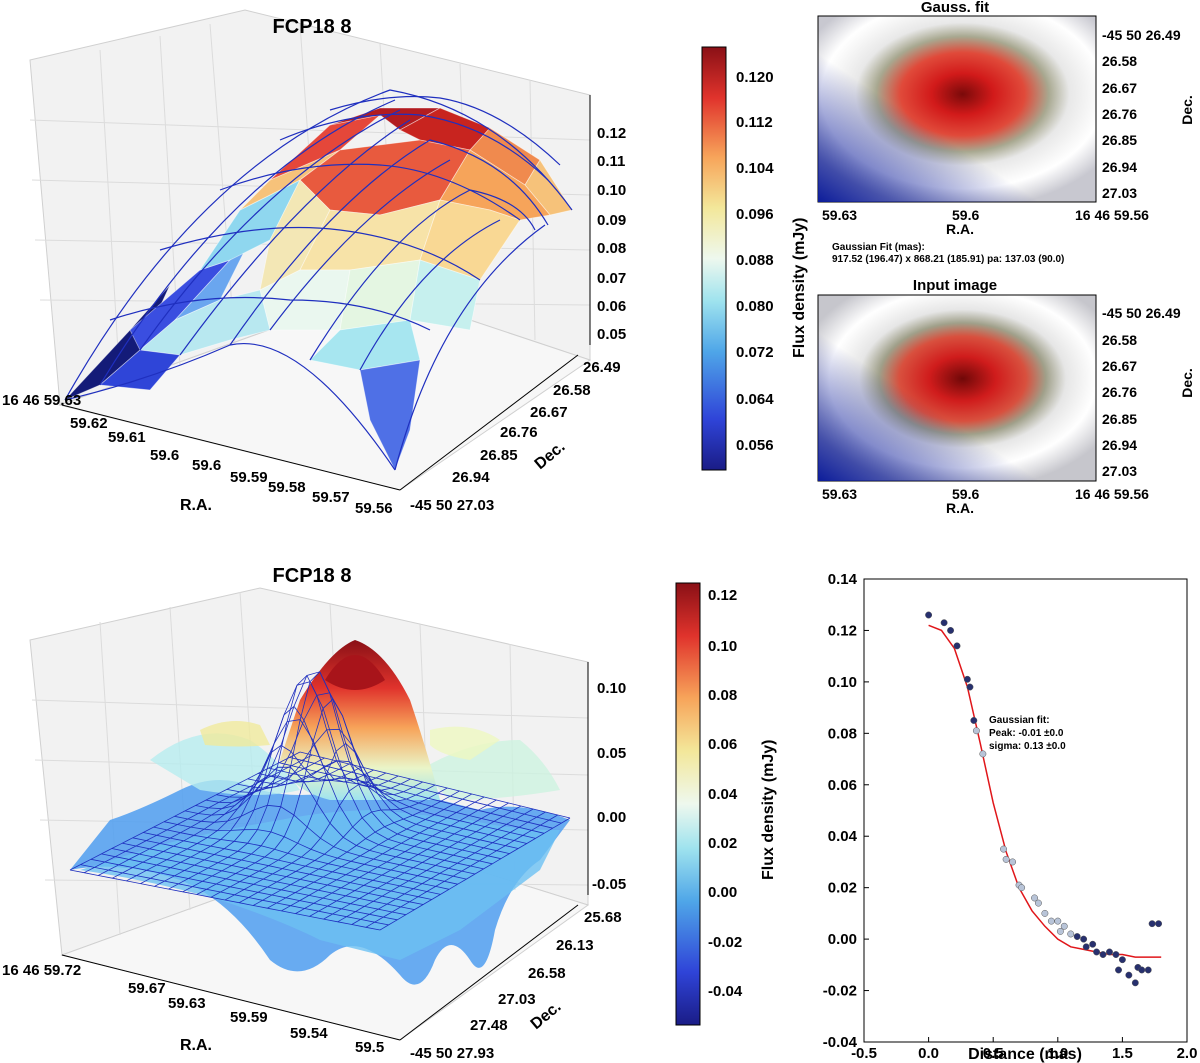 Image resolution: width=1200 pixels, height=1063 pixels. I want to click on y-tick: 26.67, so click(1119, 366).